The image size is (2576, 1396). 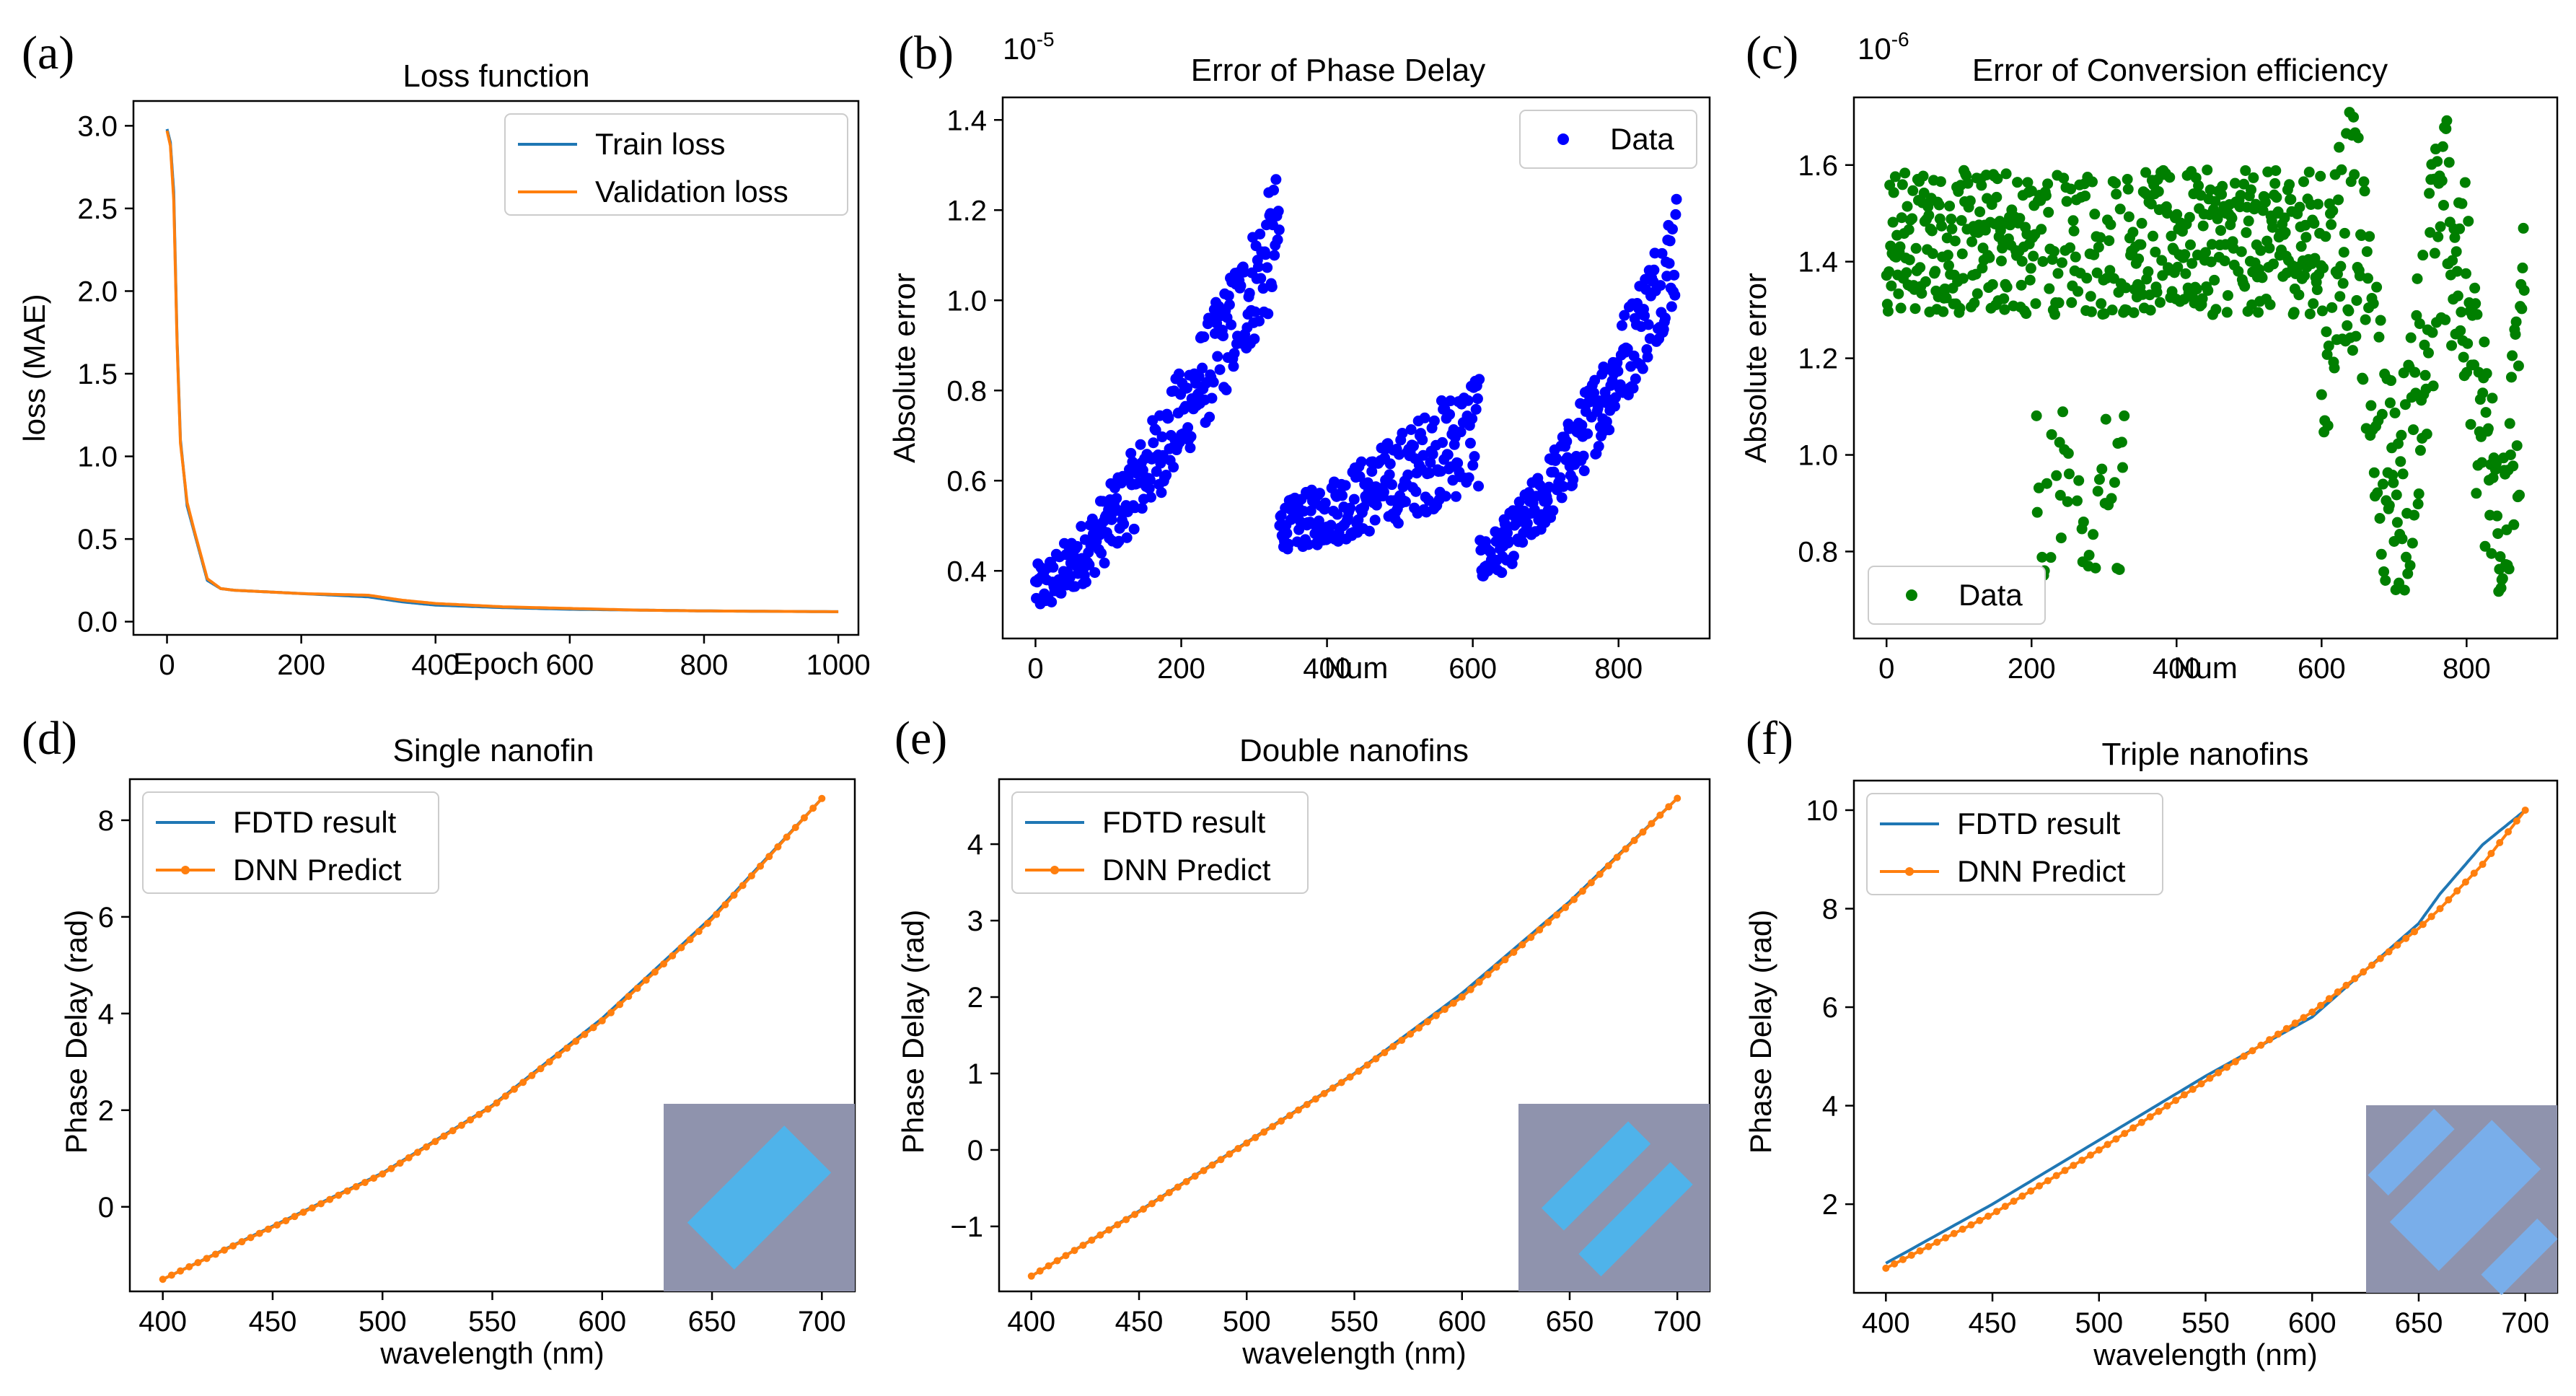 What do you see at coordinates (1818, 262) in the screenshot?
I see `y-tick-label: 1.4` at bounding box center [1818, 262].